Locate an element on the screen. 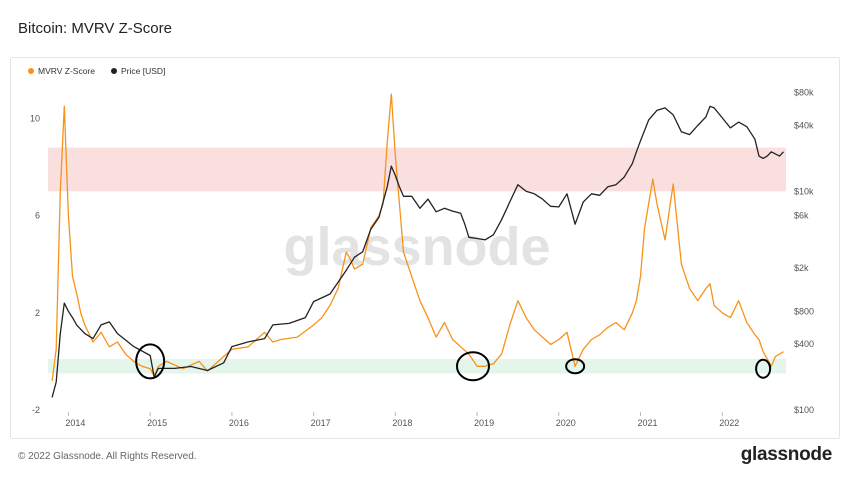 Image resolution: width=850 pixels, height=478 pixels. y-right-tick-$40k: $40k is located at coordinates (804, 126).